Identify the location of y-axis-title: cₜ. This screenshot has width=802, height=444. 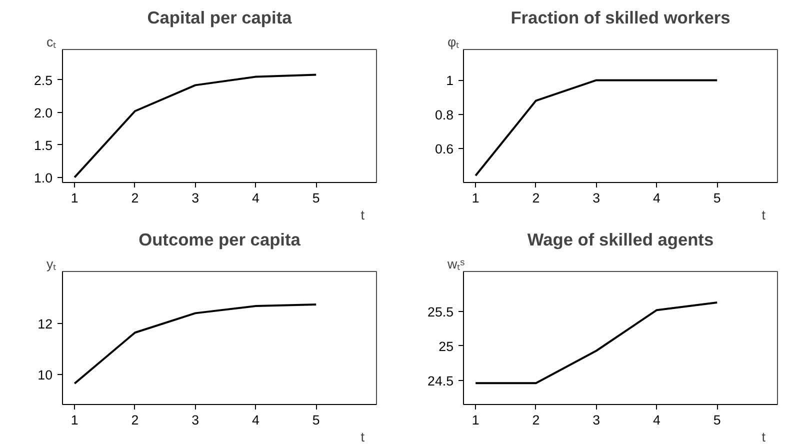
(51, 42).